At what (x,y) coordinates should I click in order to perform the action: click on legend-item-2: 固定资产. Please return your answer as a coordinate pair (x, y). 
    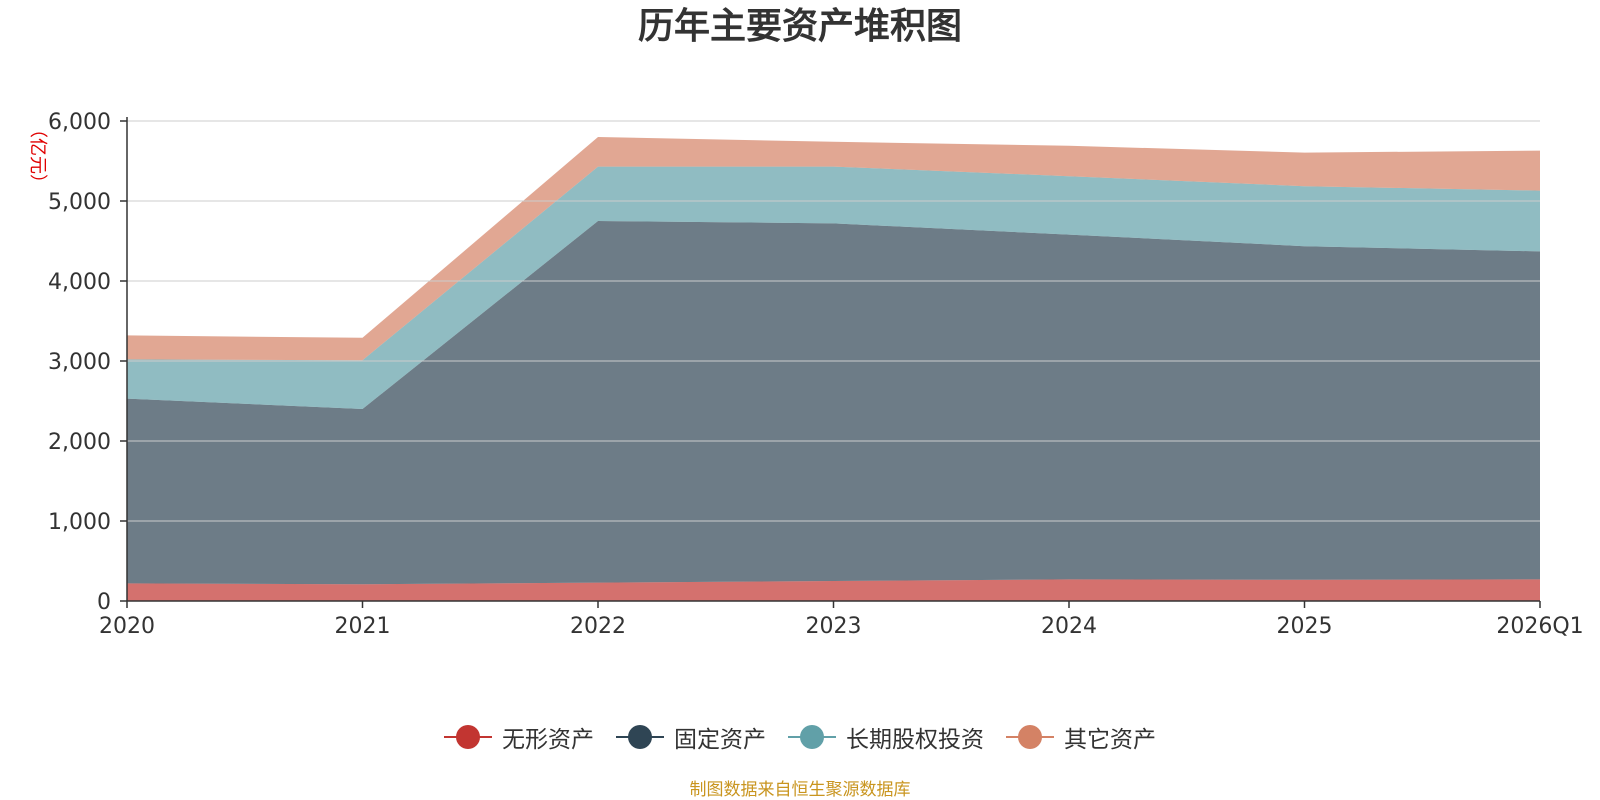
    Looking at the image, I should click on (691, 737).